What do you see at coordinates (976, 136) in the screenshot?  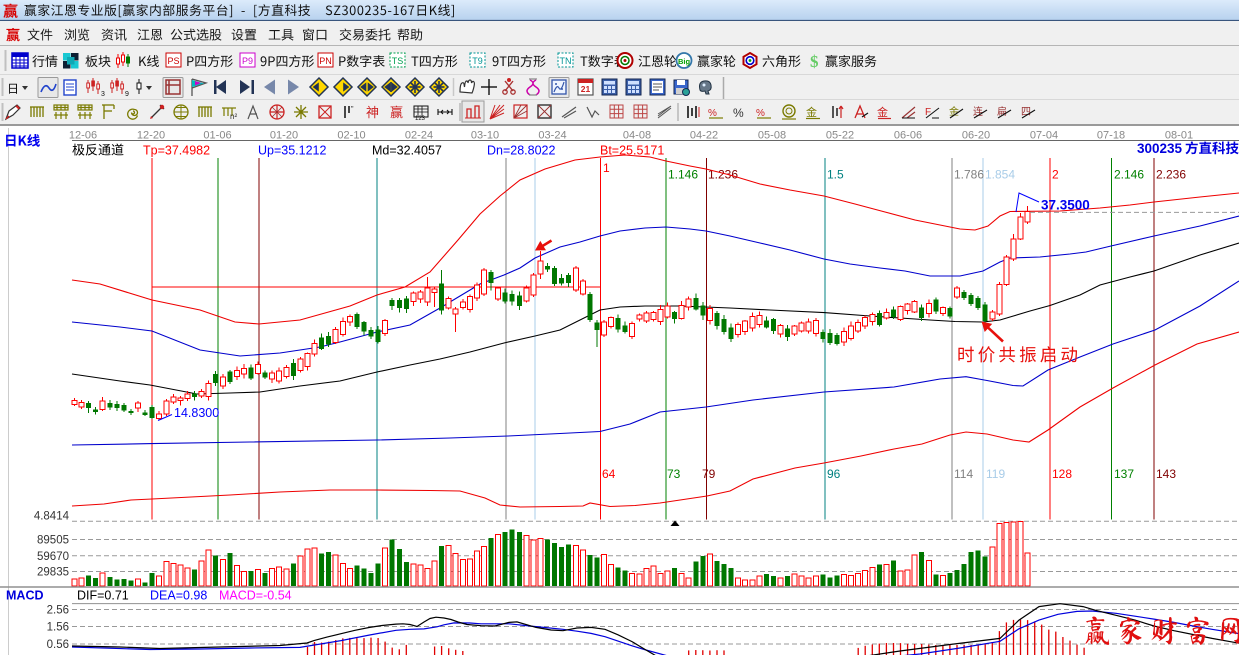 I see `svg-text: 06-20` at bounding box center [976, 136].